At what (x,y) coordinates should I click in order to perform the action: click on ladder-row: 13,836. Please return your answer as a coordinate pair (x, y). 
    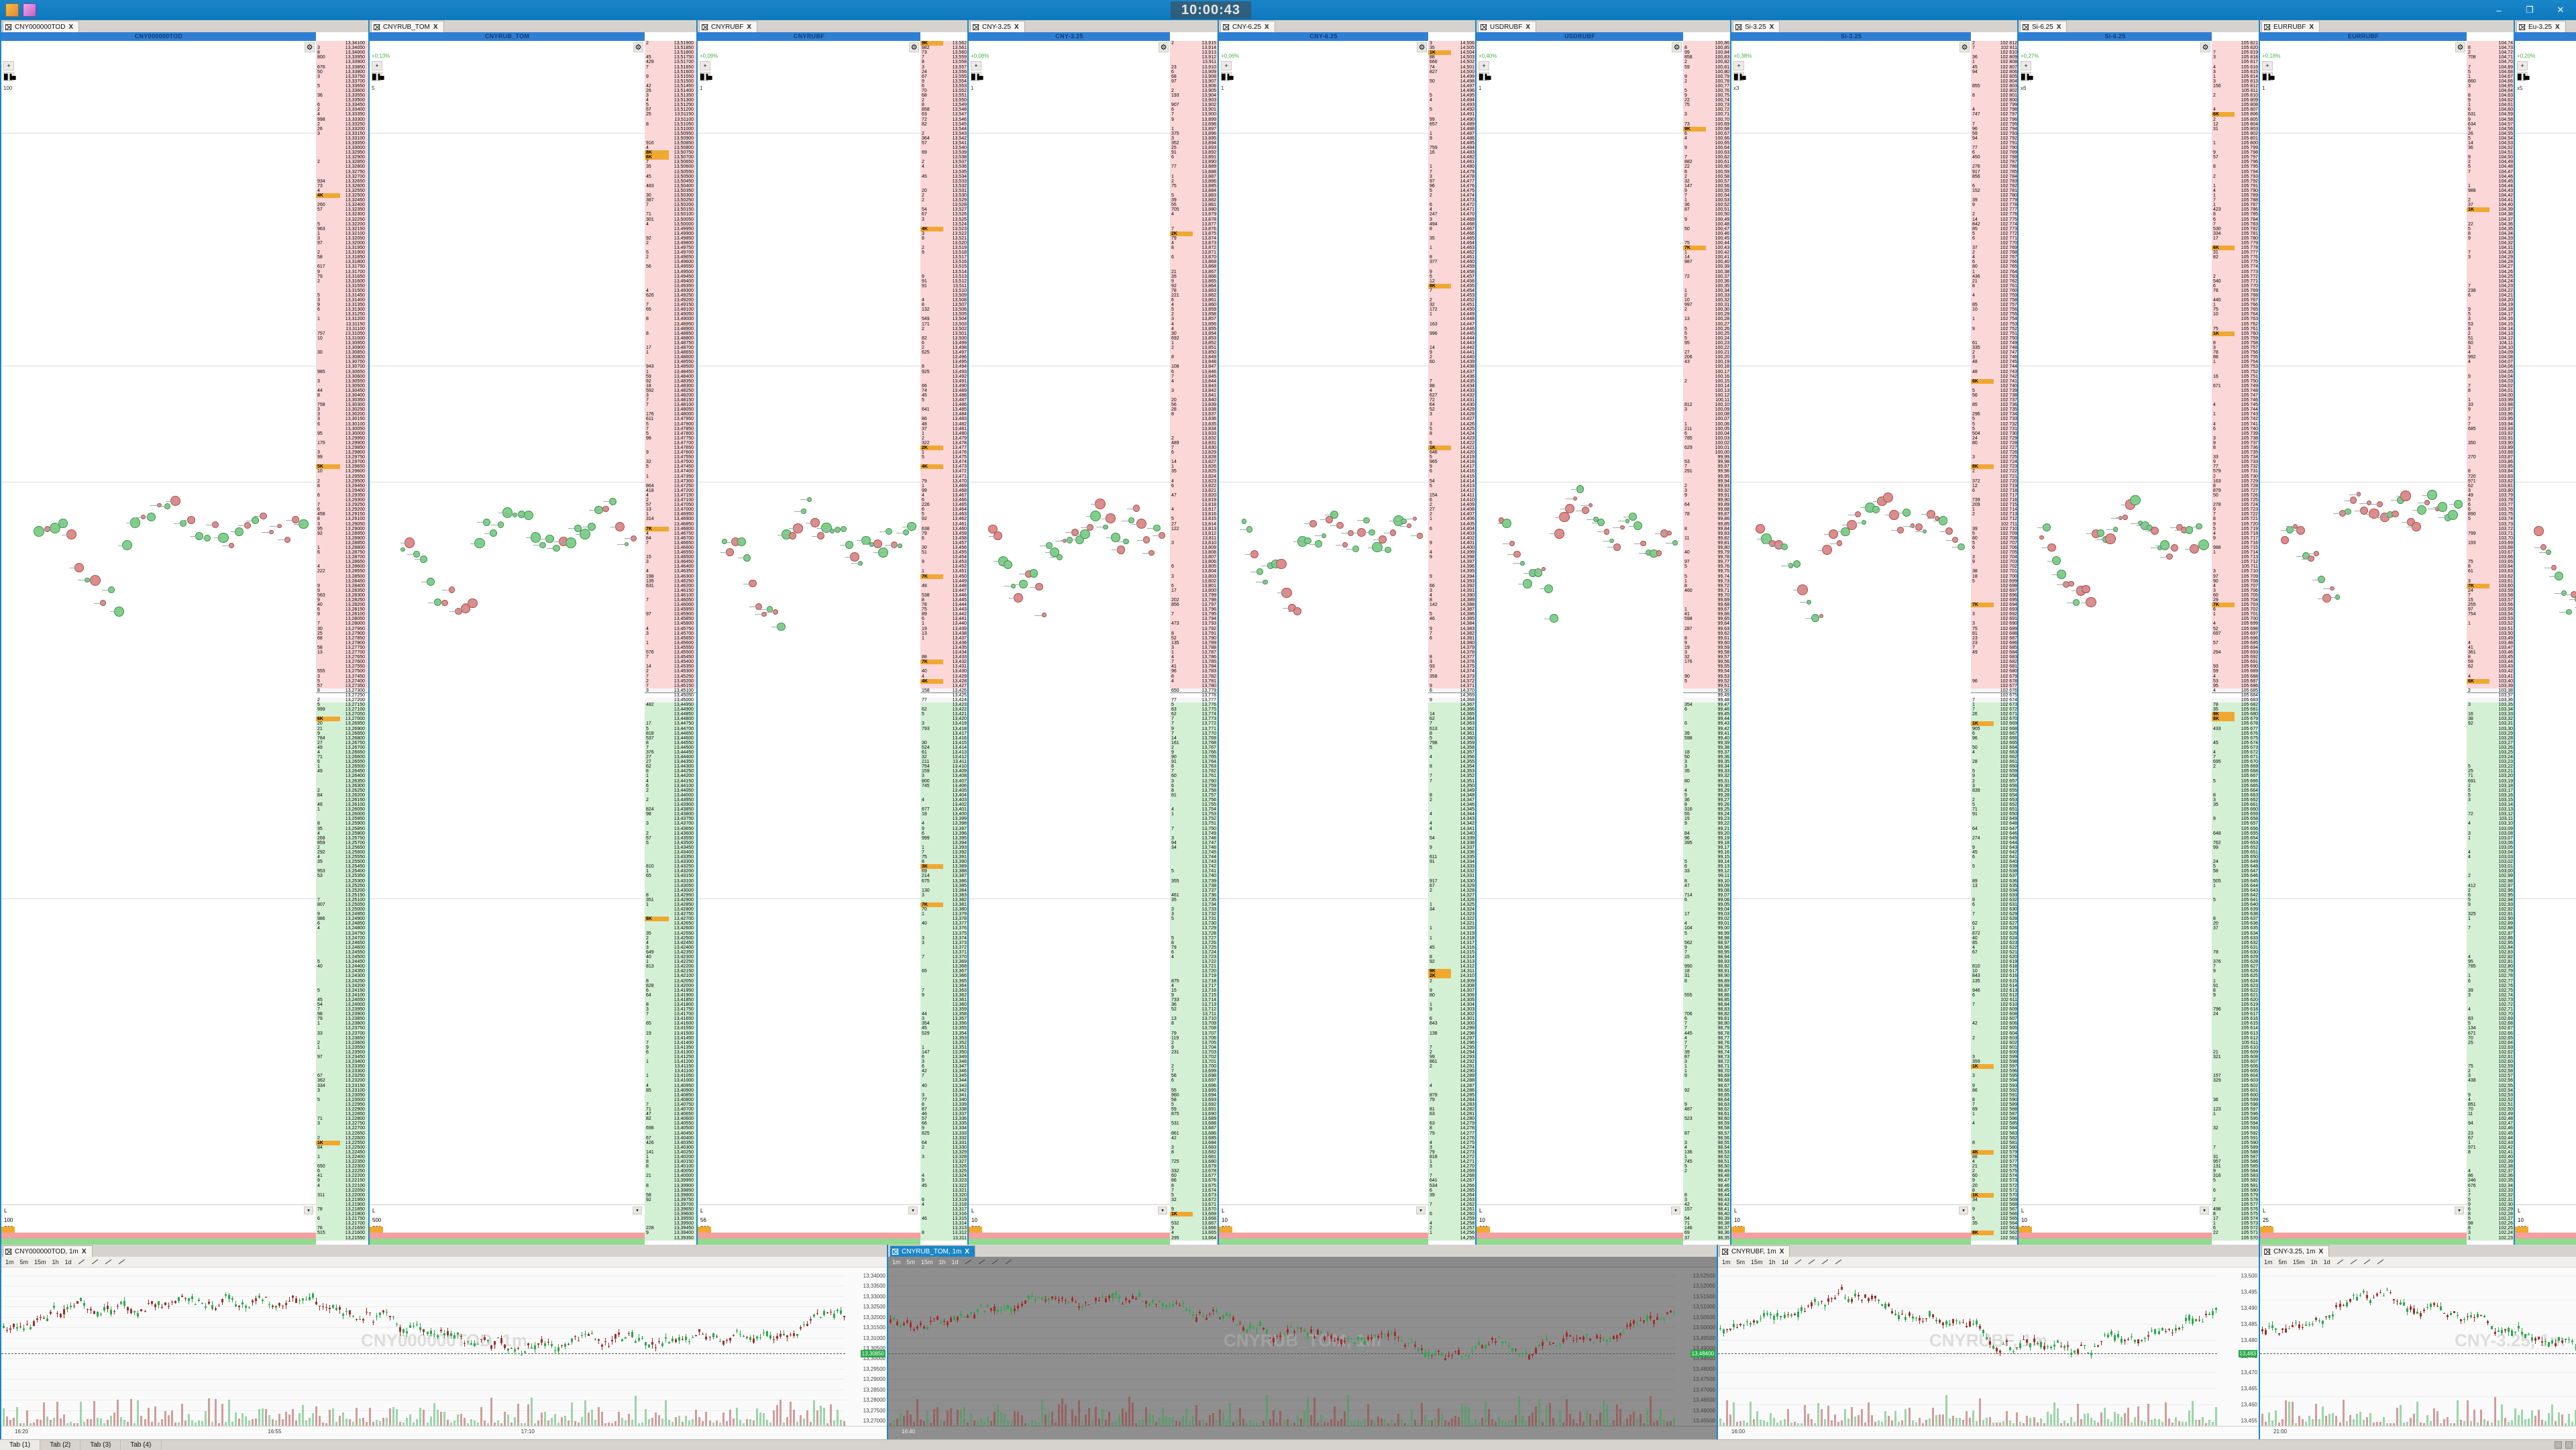
    Looking at the image, I should click on (1193, 419).